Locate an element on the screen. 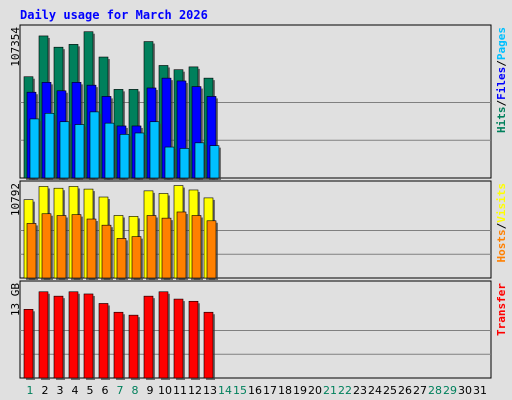 This screenshot has width=512, height=400. x-tick-label-day-23: 23 is located at coordinates (360, 390).